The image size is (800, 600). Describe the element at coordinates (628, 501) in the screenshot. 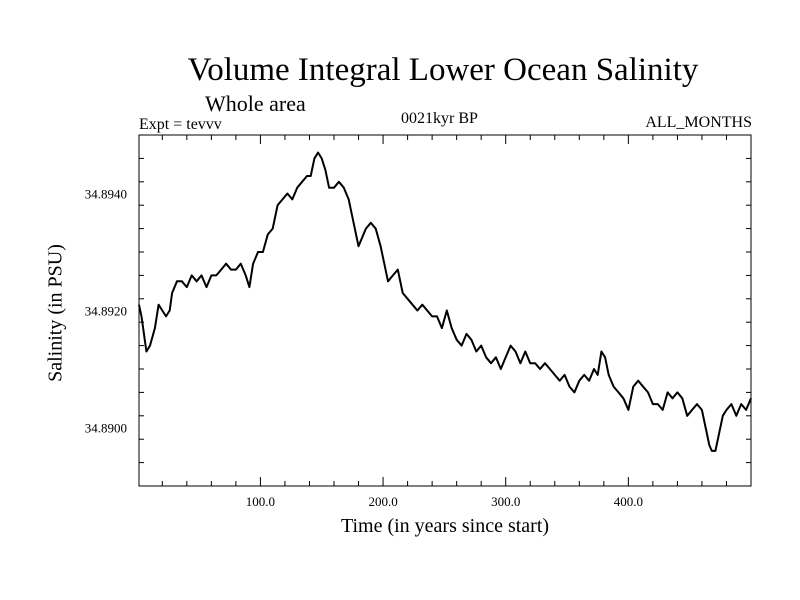

I see `x-tick-label: 400.0` at that location.